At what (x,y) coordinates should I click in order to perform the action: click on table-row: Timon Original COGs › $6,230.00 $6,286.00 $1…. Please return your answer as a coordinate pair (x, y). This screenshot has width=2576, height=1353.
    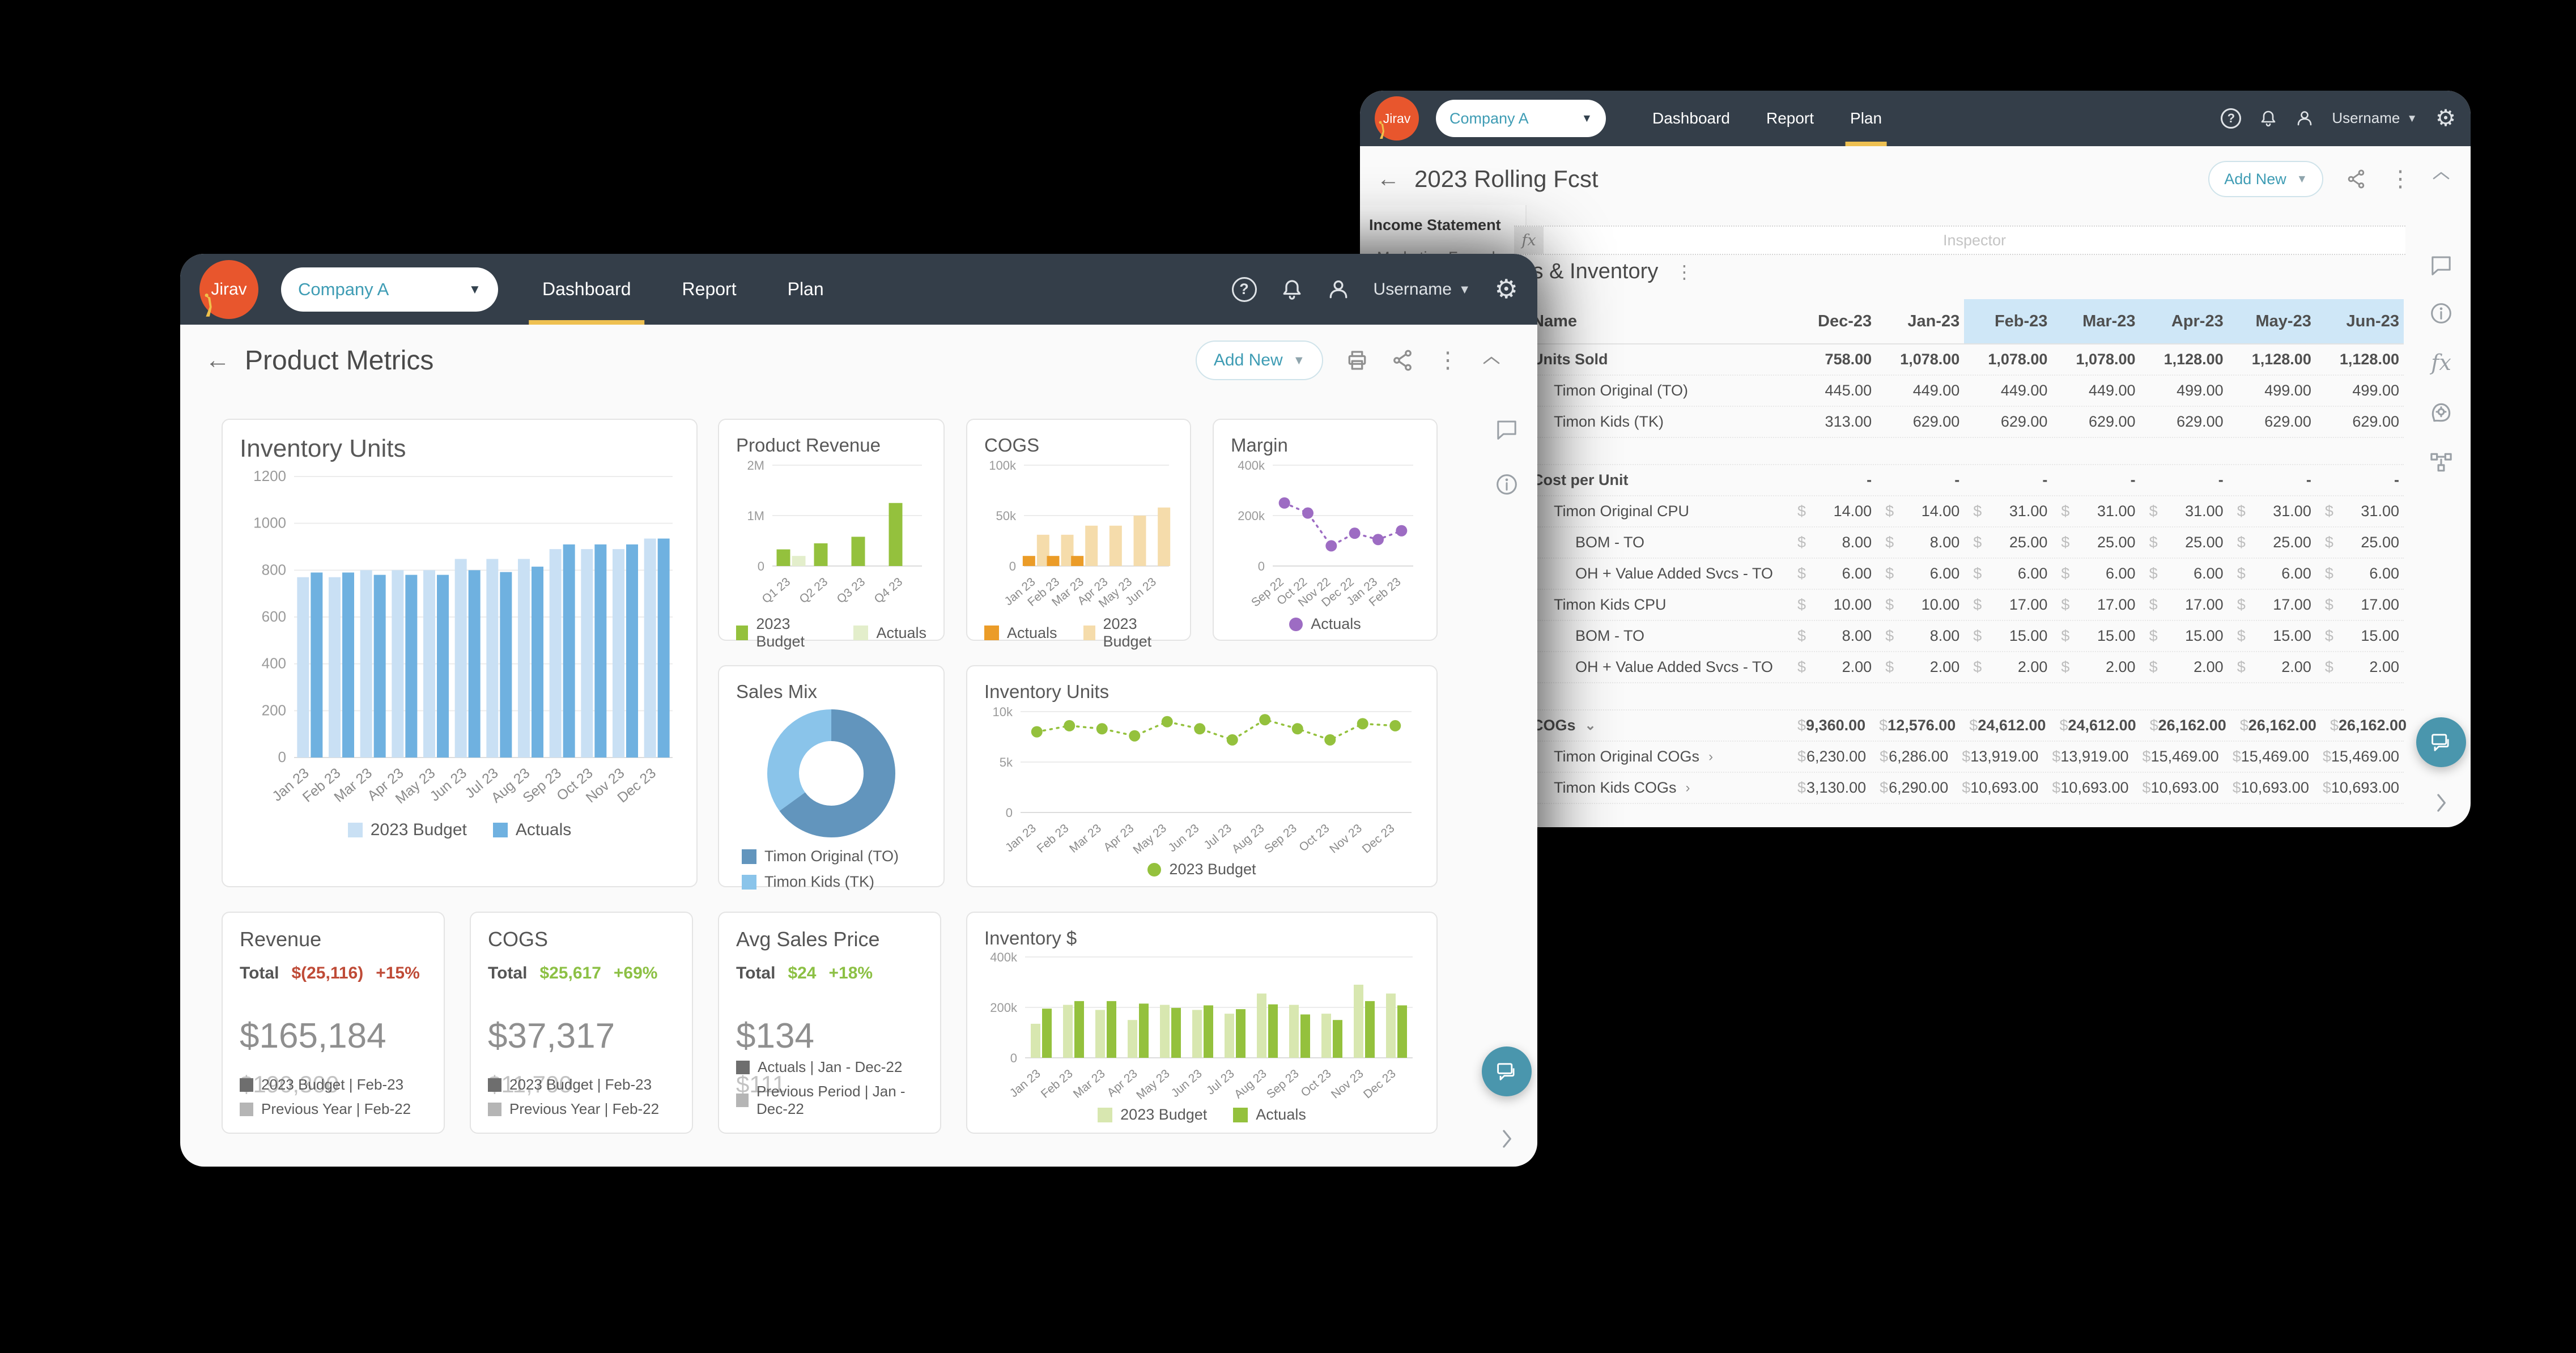
    Looking at the image, I should click on (1965, 758).